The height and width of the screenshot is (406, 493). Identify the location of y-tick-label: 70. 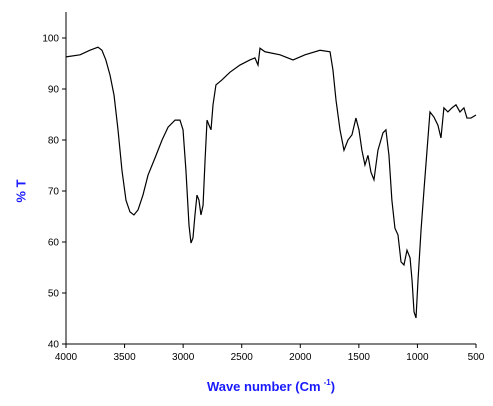
(54, 192).